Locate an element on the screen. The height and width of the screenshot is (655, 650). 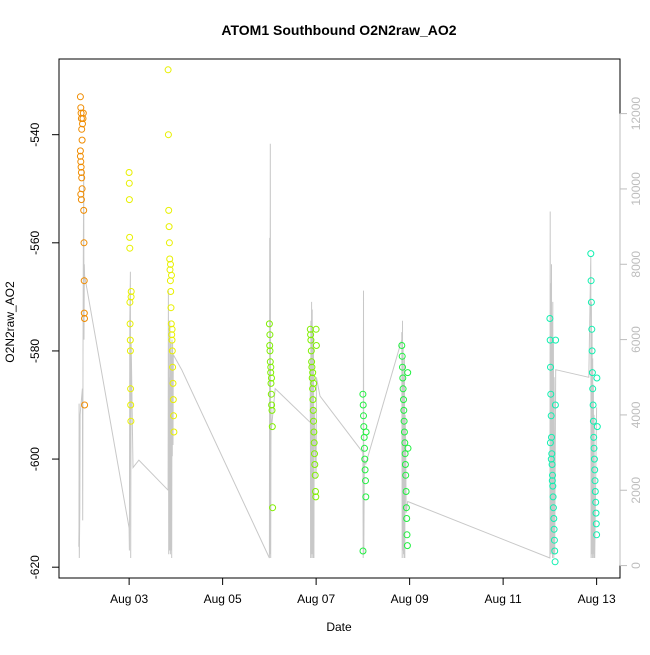
y-tick-label-left: -560 is located at coordinates (35, 242).